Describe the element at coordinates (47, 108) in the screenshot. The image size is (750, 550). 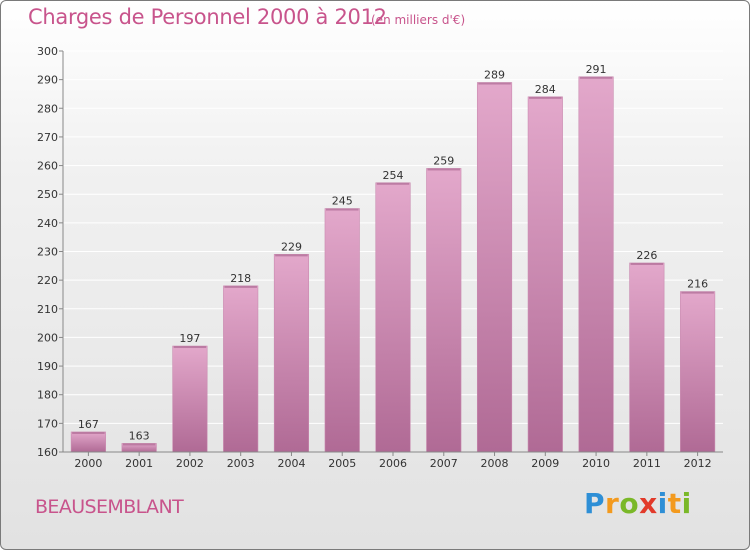
I see `y-tick-label: 280` at that location.